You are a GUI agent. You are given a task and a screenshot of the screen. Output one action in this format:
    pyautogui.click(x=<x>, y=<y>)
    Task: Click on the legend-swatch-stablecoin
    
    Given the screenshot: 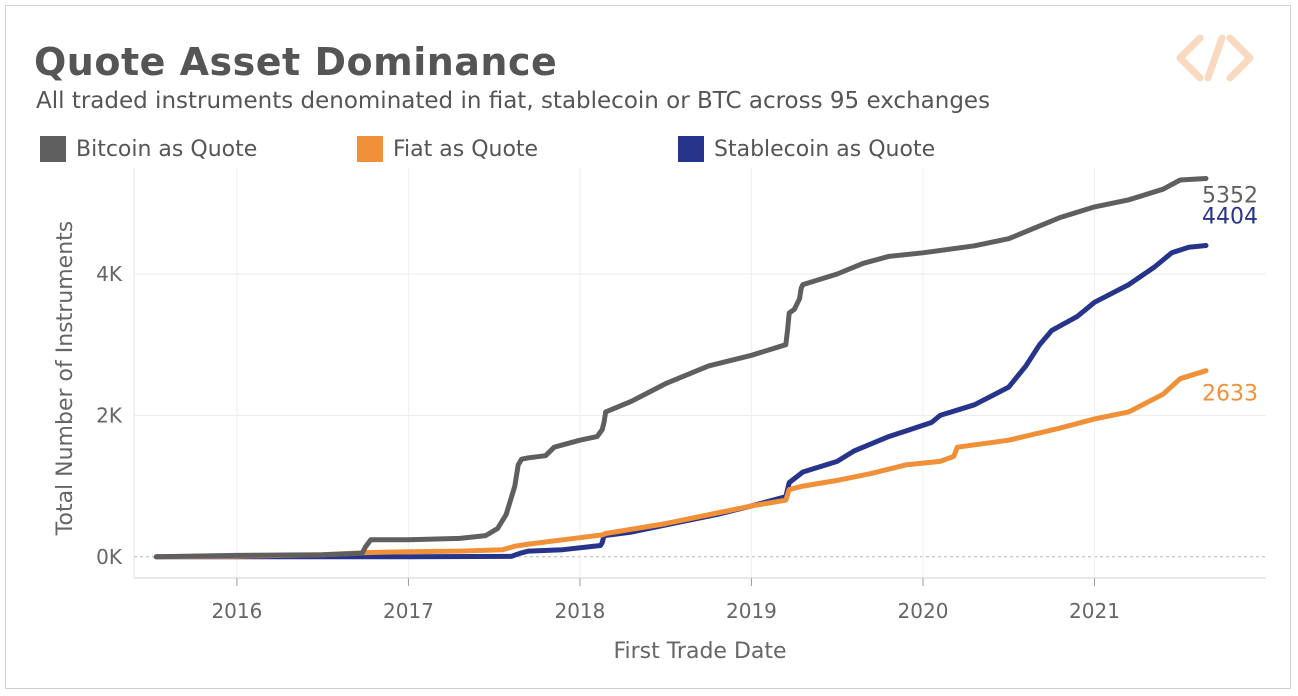 What is the action you would take?
    pyautogui.click(x=691, y=149)
    